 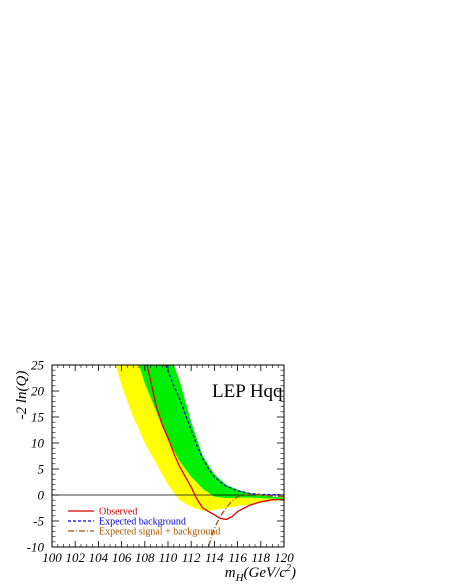 I want to click on x-tick-label: 112, so click(x=191, y=557).